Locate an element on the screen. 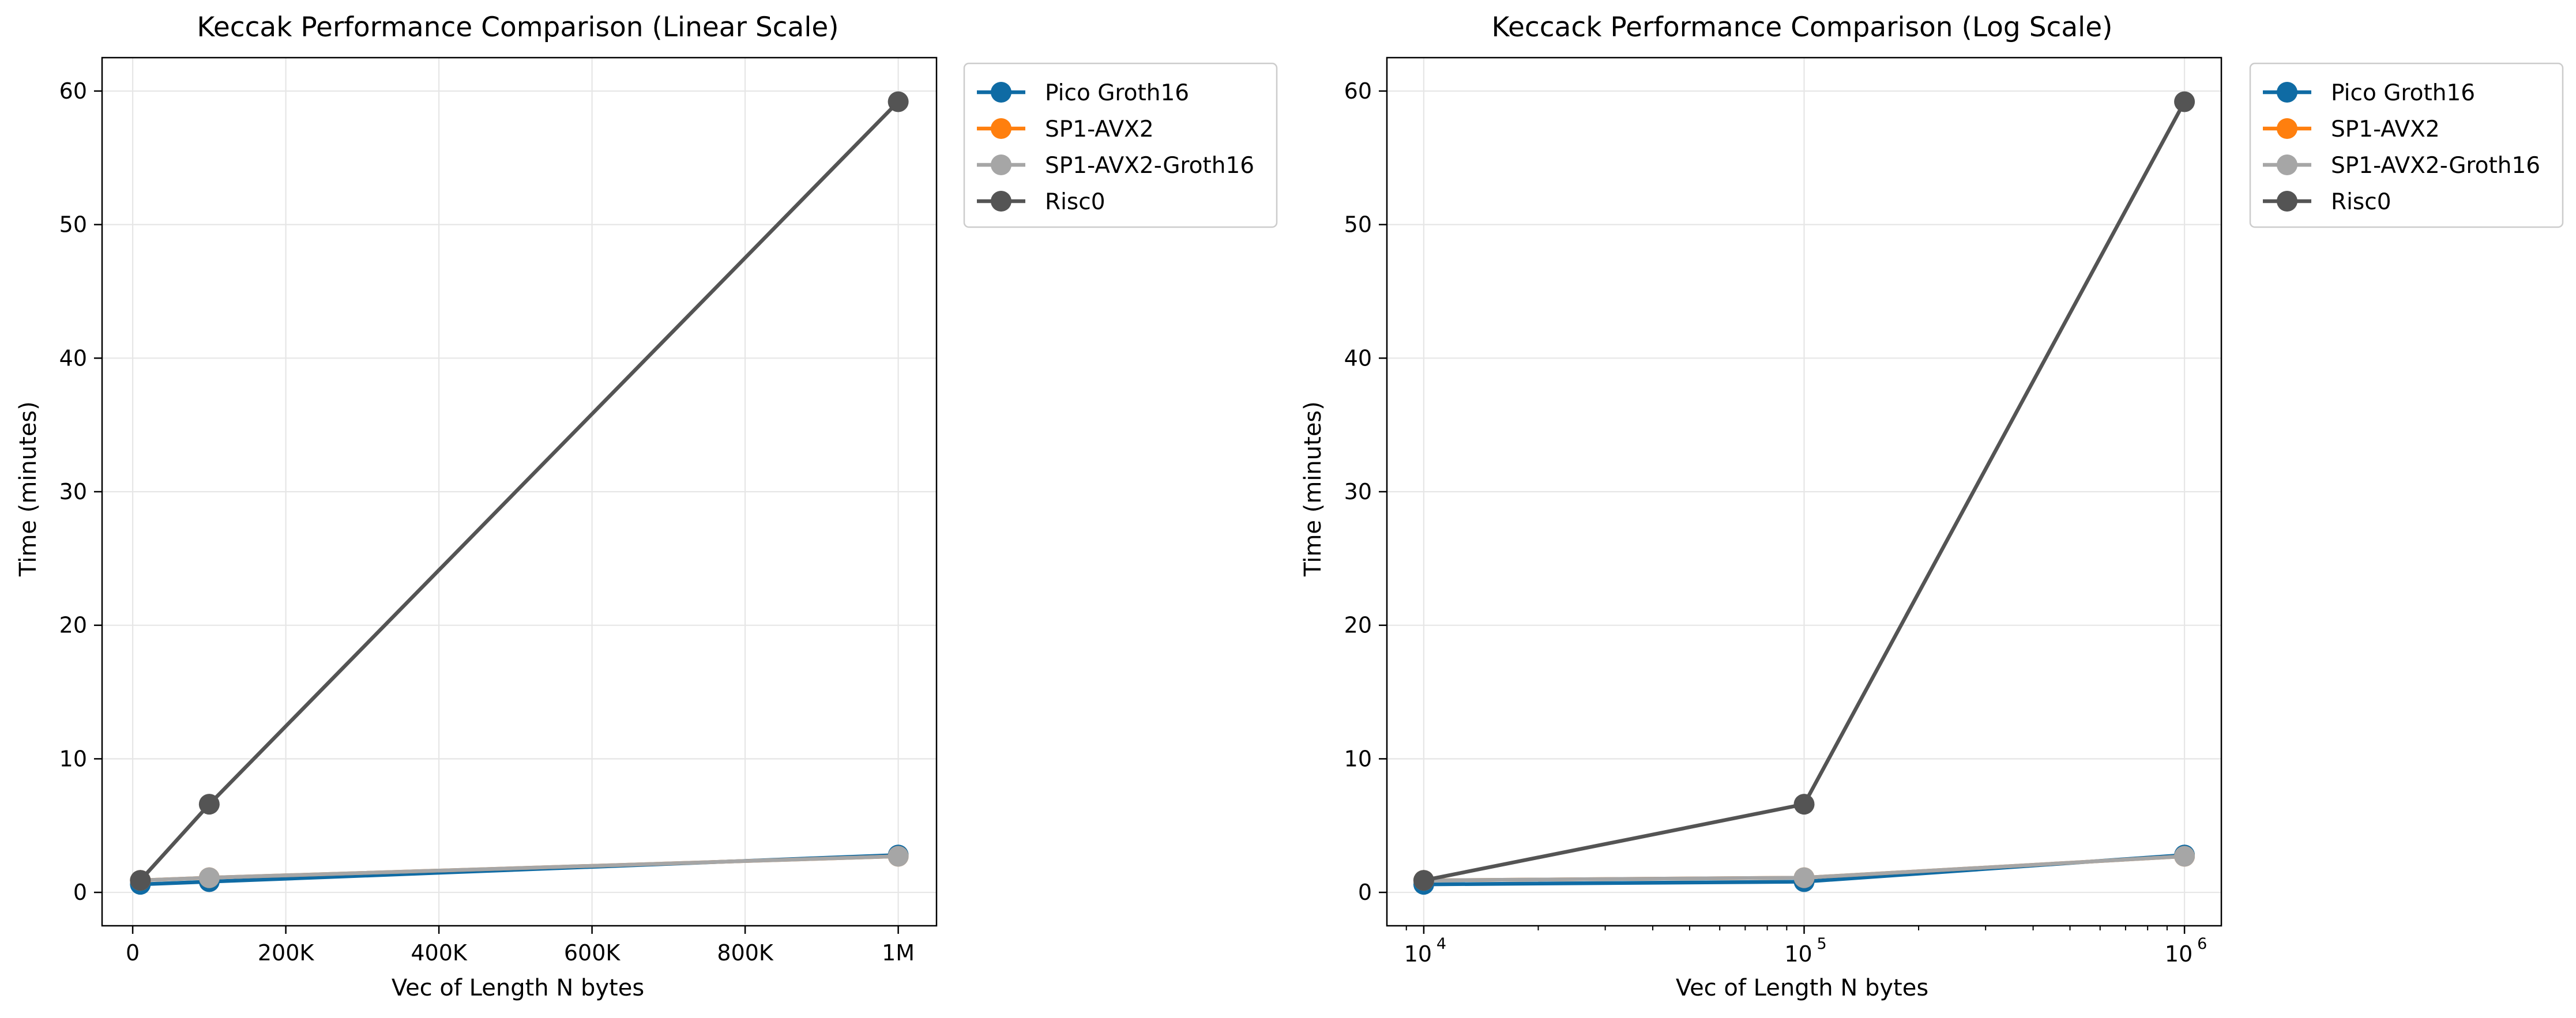  x-tick-label: 1M is located at coordinates (898, 953).